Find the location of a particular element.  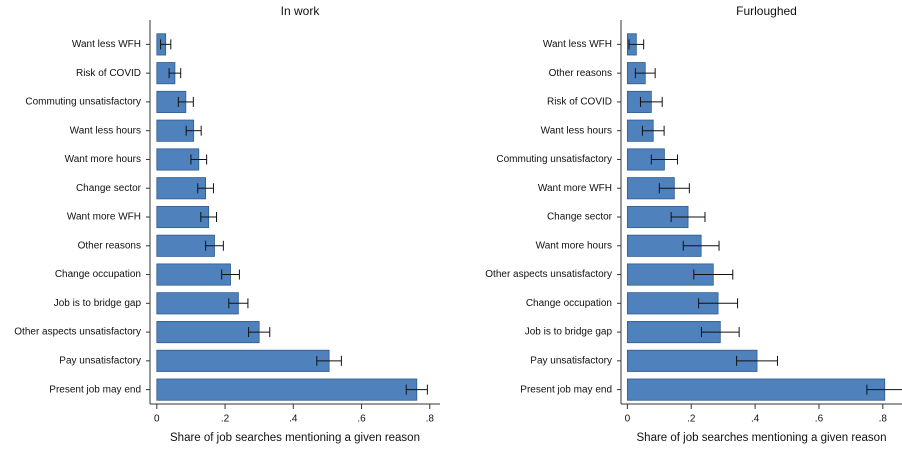

chart-title: Furloughed is located at coordinates (766, 11).